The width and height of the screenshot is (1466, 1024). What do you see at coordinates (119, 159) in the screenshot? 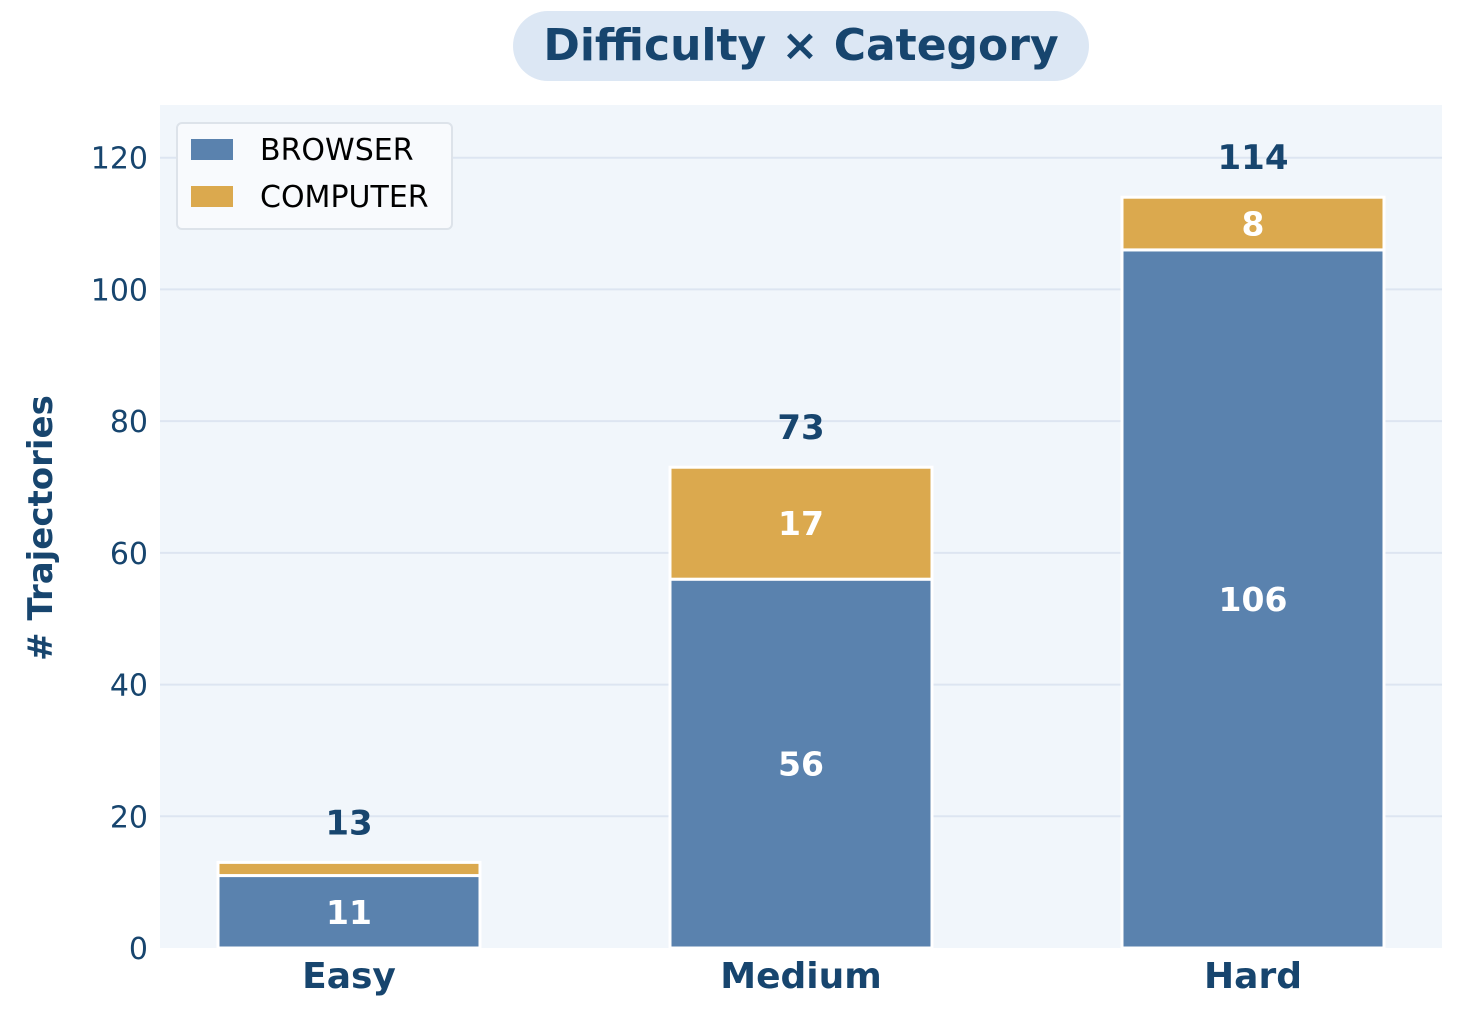
I see `y-tick-label: 120` at bounding box center [119, 159].